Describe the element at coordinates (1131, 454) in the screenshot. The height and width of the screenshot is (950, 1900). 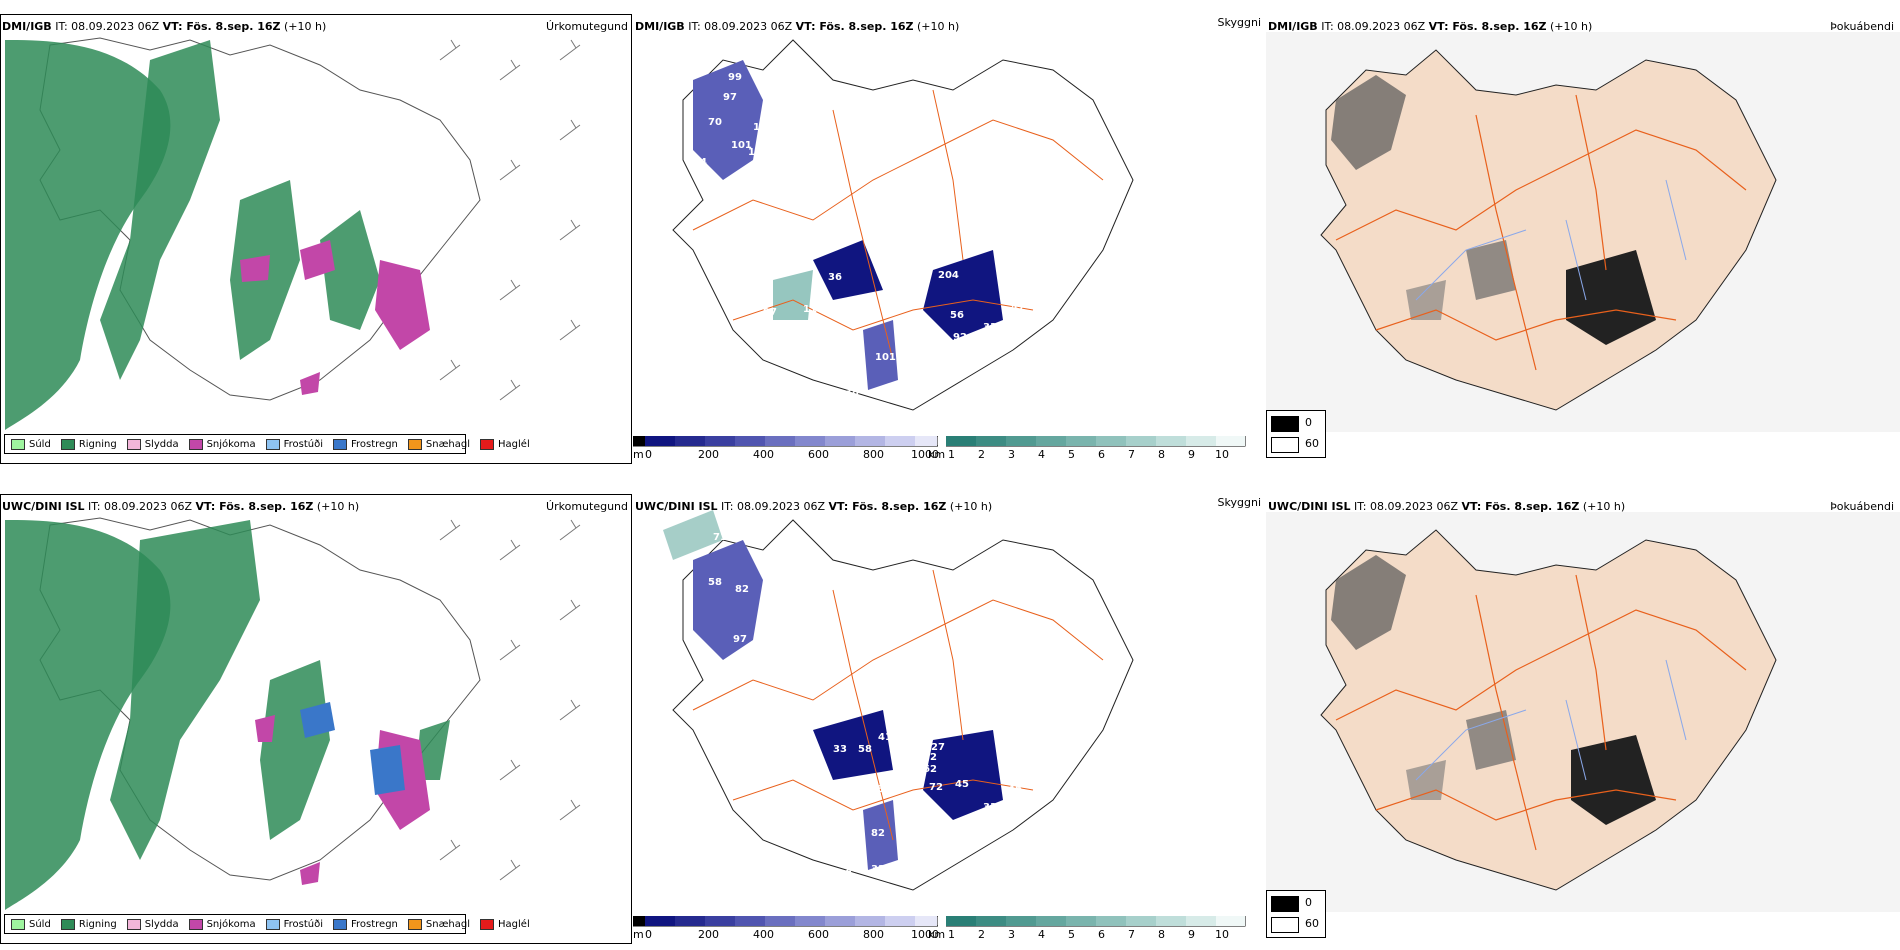
I see `visibility-tick: 7` at that location.